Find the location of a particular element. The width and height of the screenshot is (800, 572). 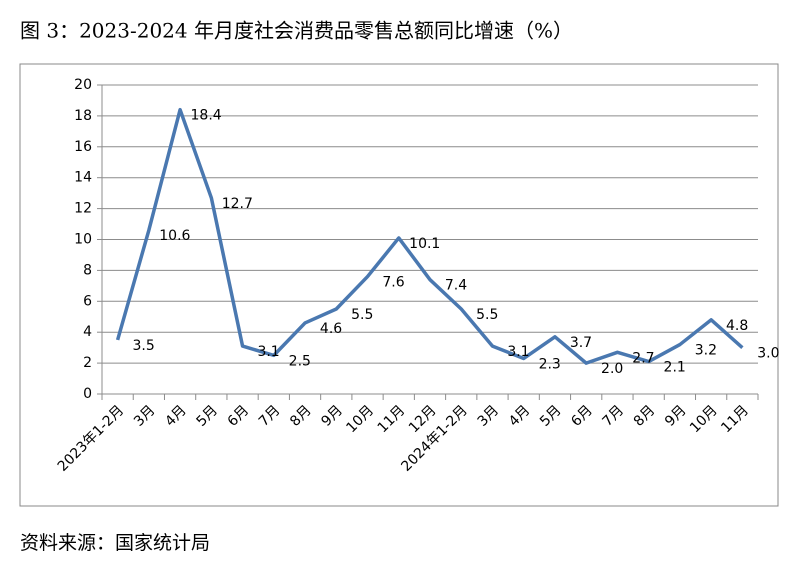

y-tick-label: 4 is located at coordinates (87, 332).